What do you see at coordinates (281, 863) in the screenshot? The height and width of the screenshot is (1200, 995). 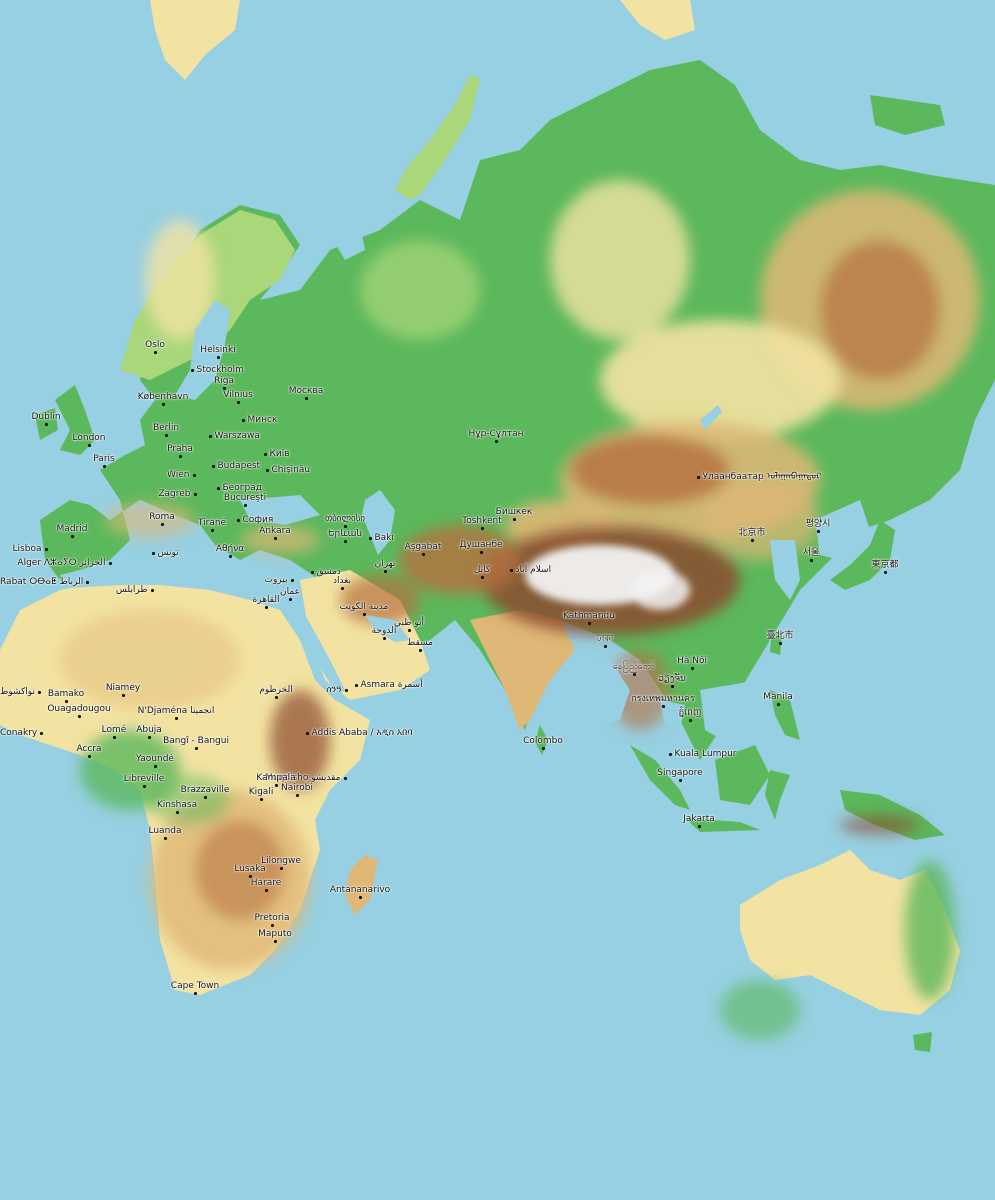 I see `city-marker-lilongwe: Lilongwe` at bounding box center [281, 863].